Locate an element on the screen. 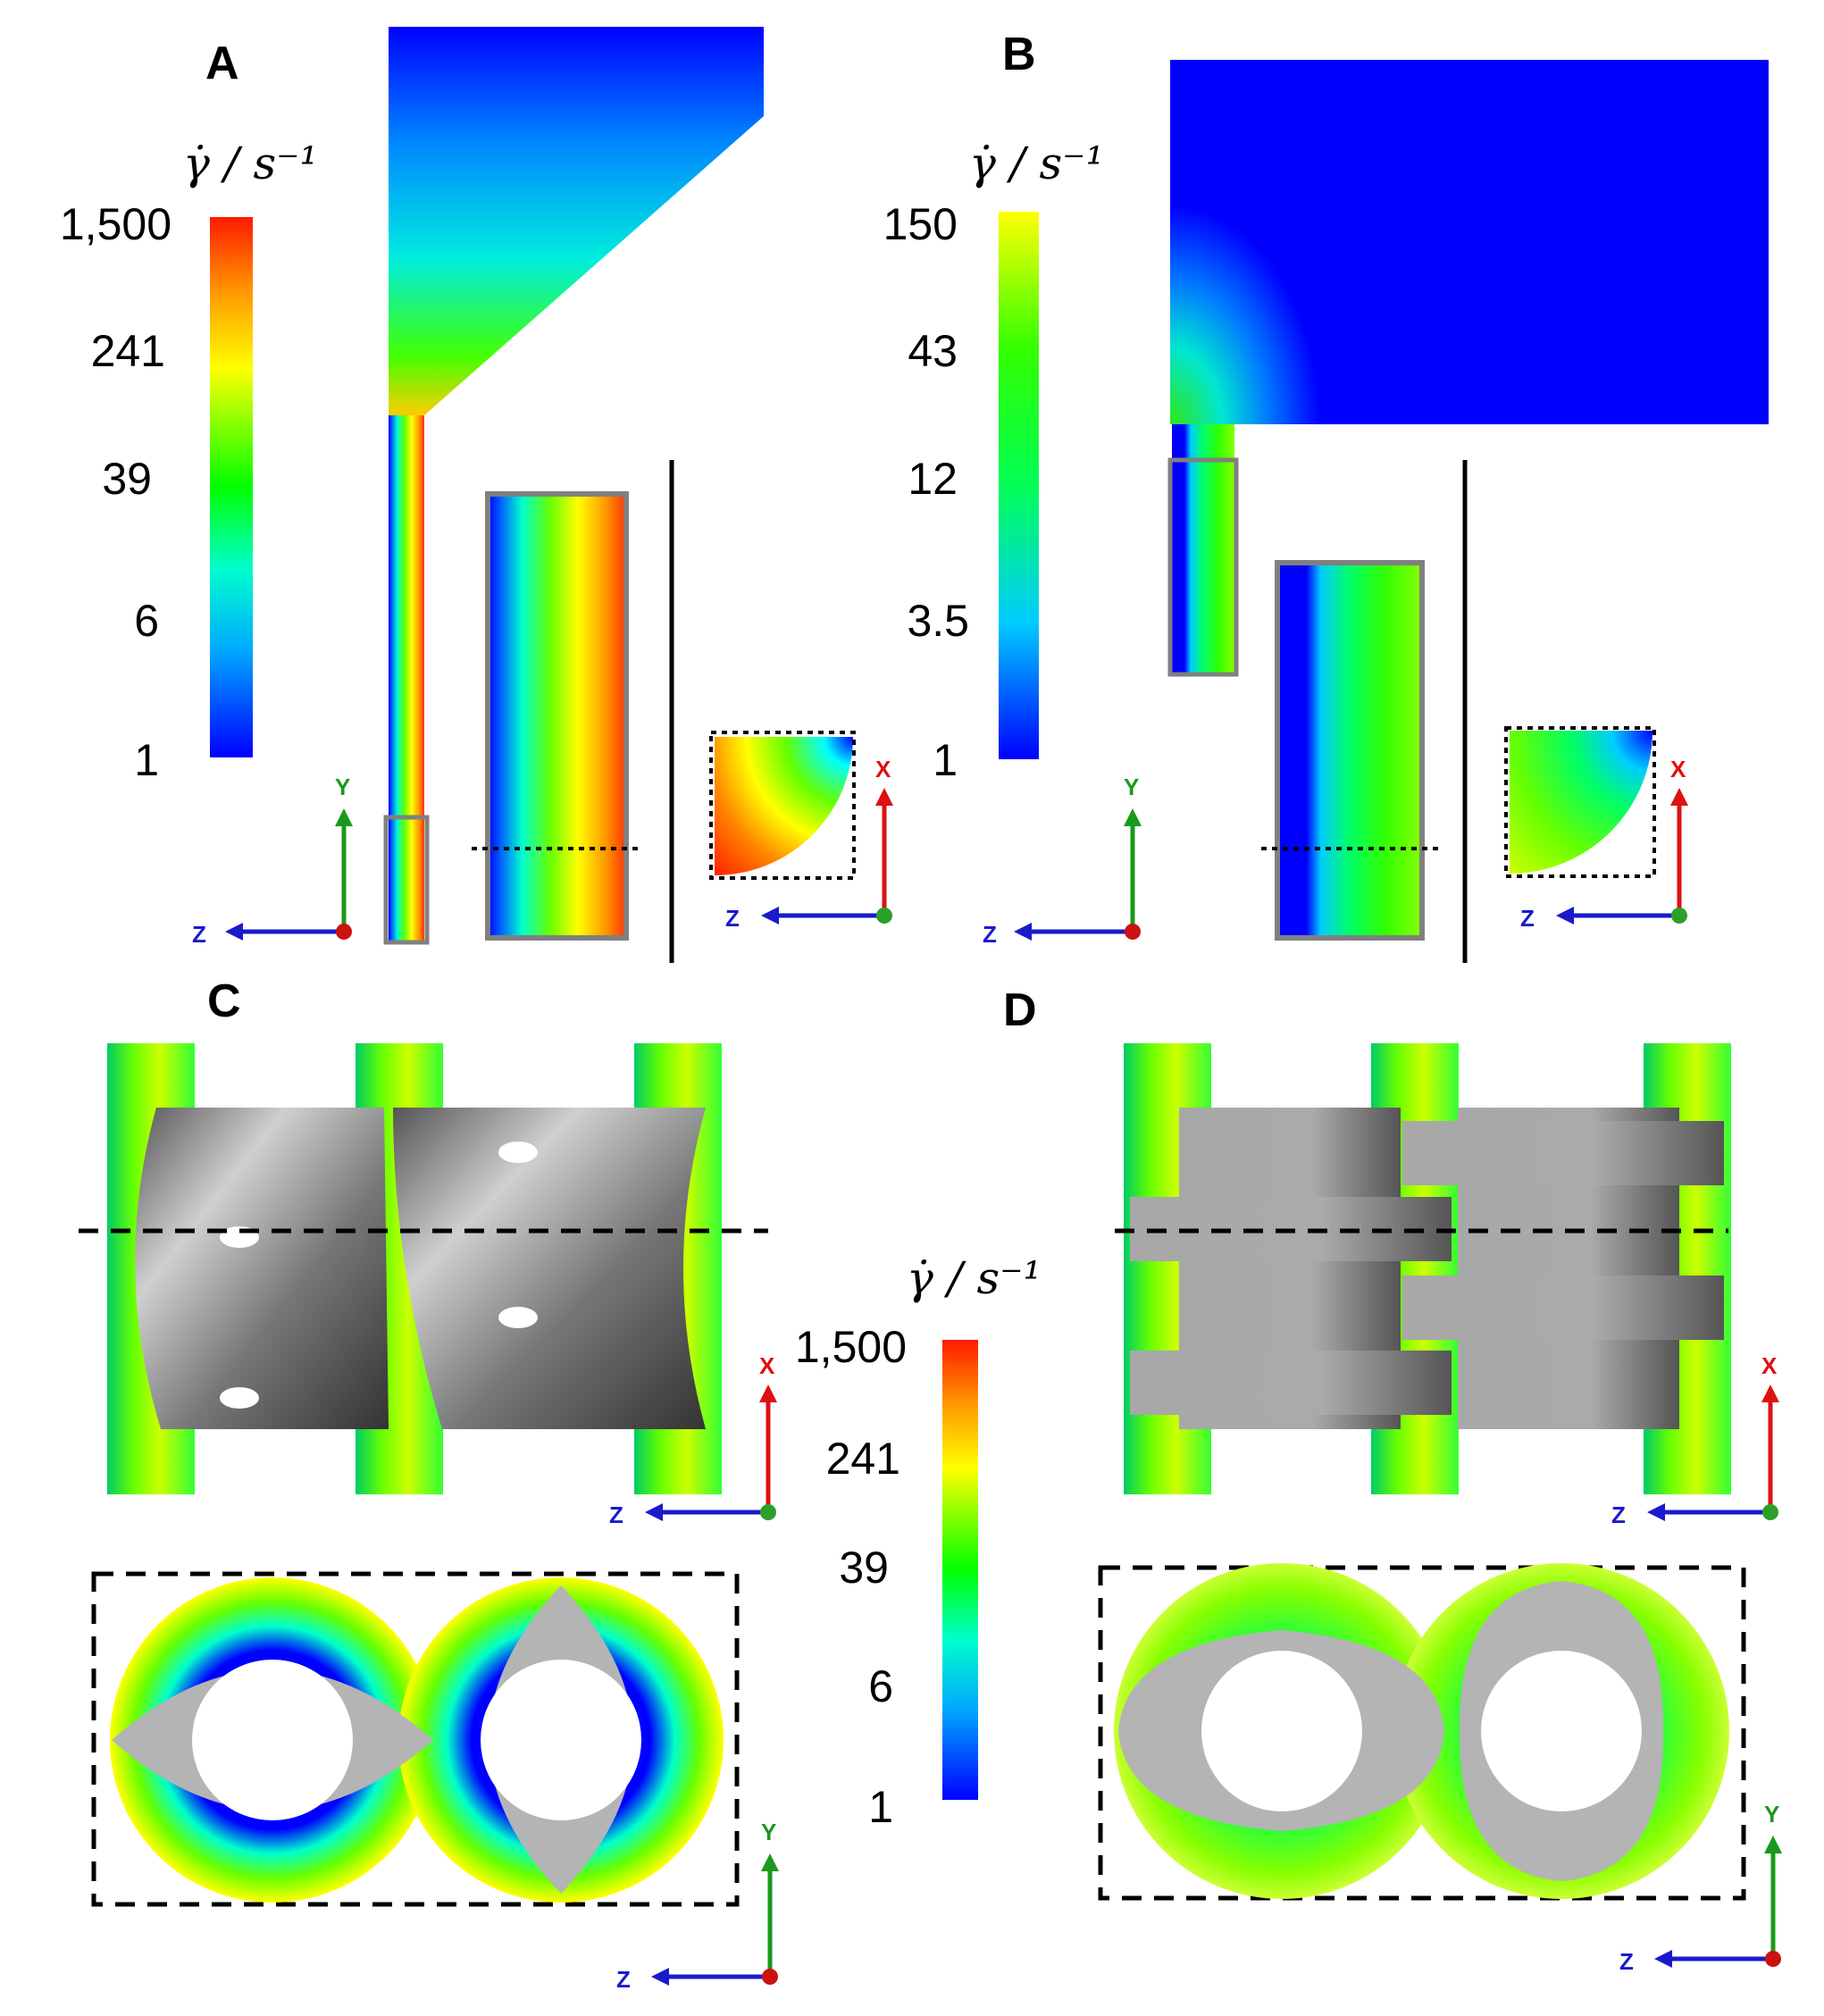 This screenshot has height=2016, width=1824. zoom-box-a is located at coordinates (406, 880).